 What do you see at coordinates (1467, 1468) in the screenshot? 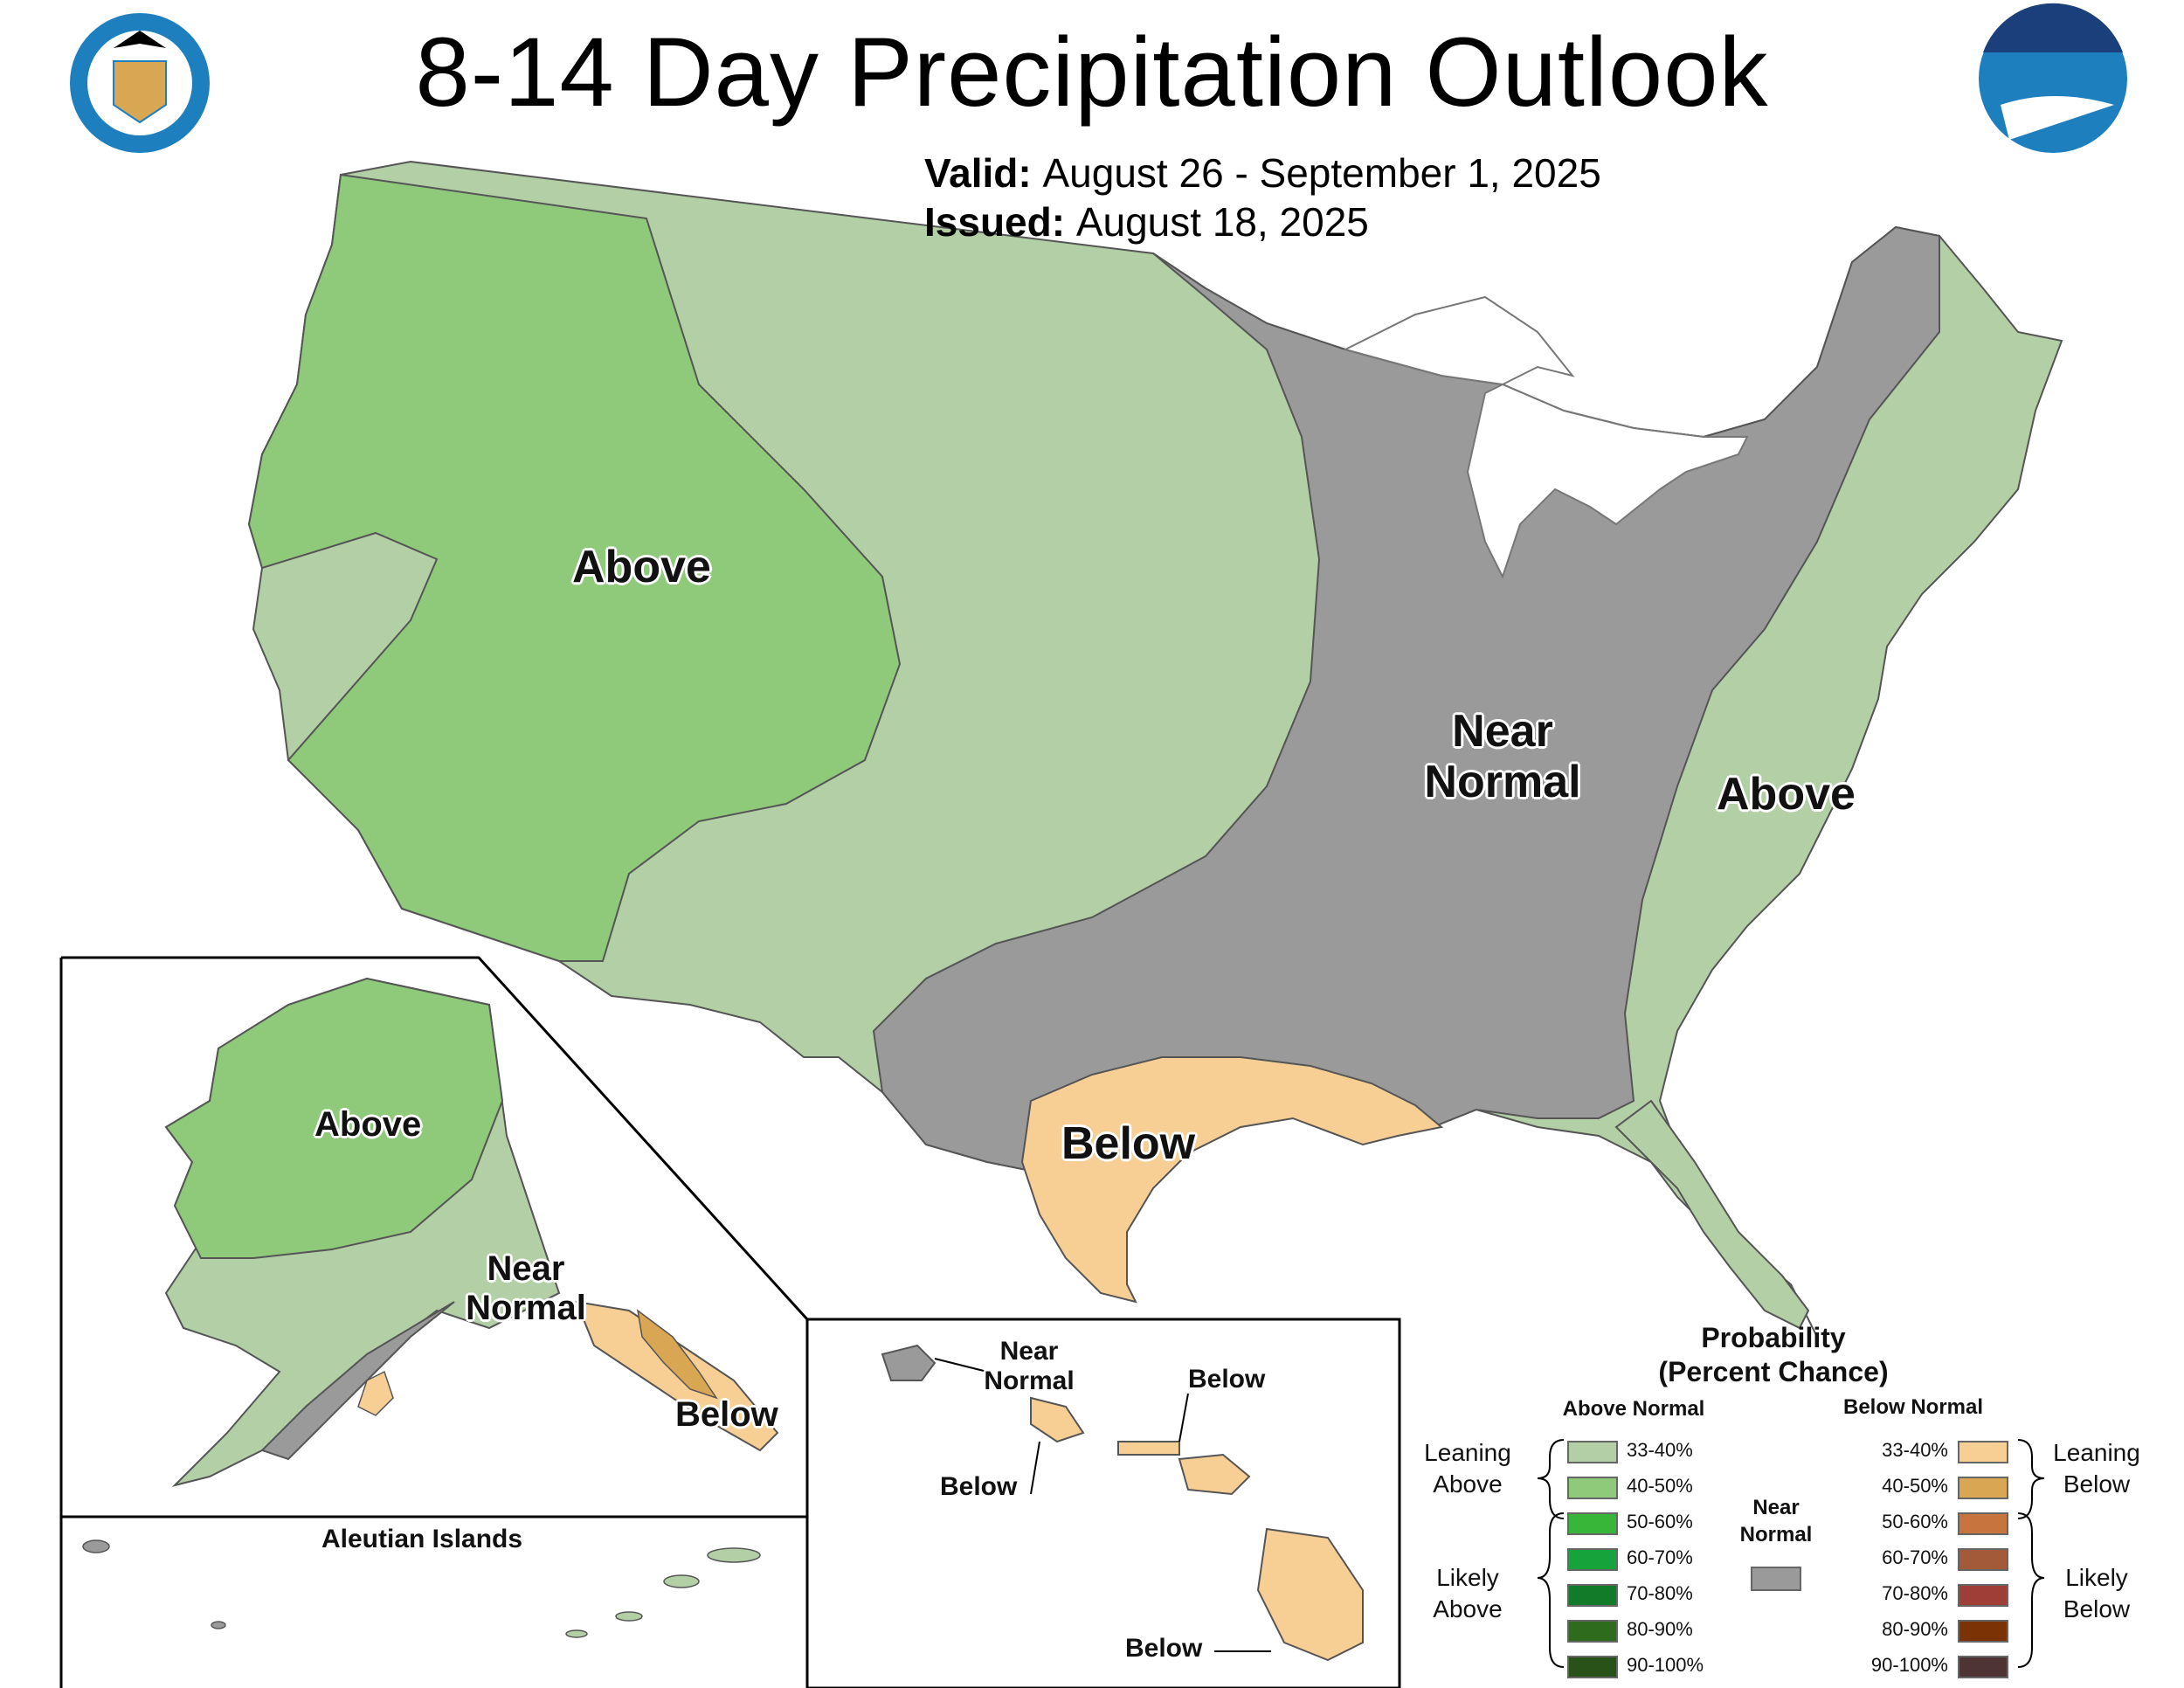
I see `legend-leaning-above: Leaning Above` at bounding box center [1467, 1468].